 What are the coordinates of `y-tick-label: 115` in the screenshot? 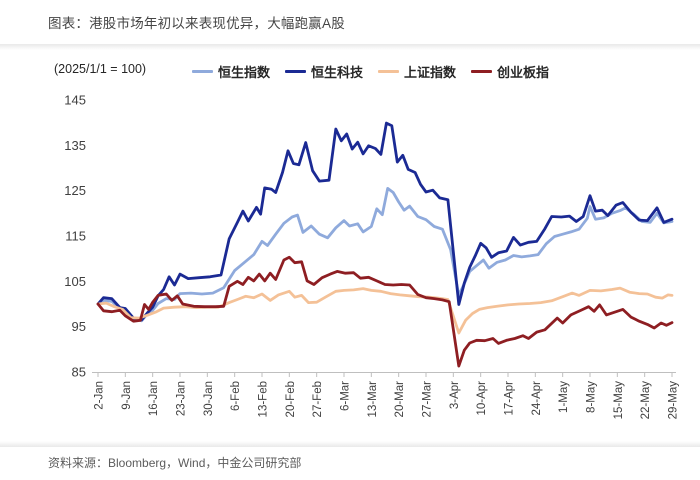 It's located at (75, 236).